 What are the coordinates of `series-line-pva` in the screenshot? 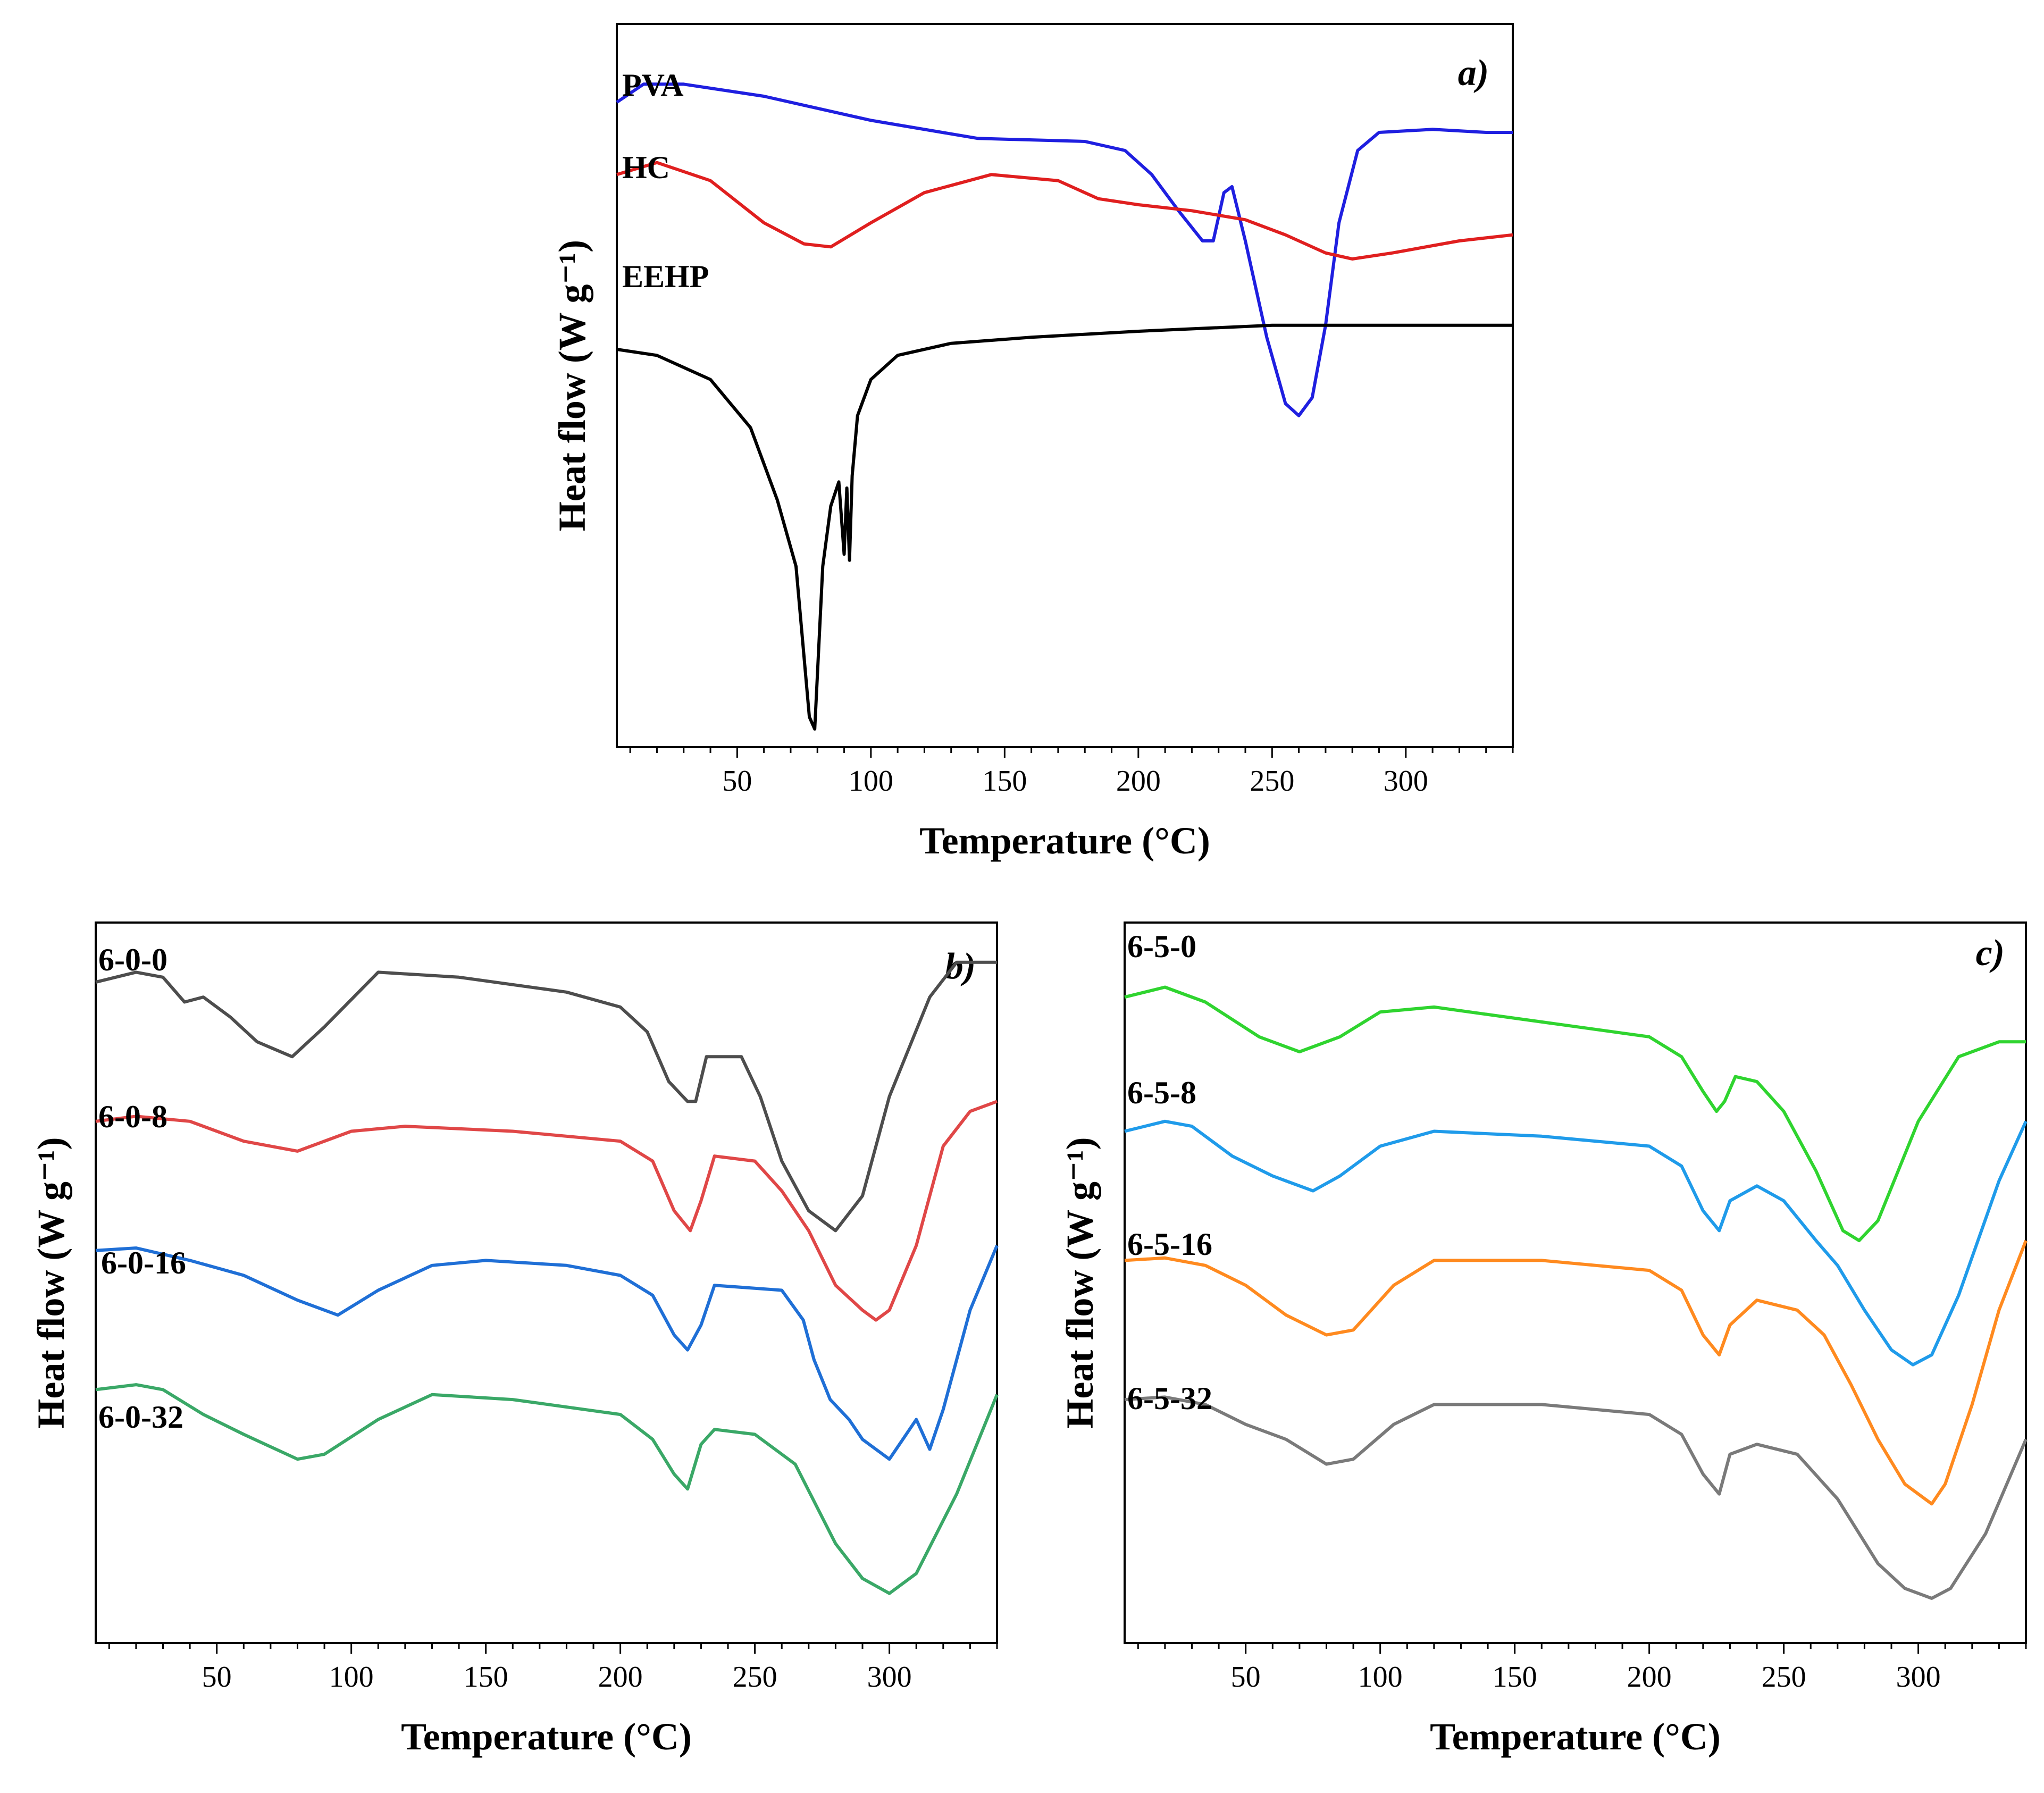 It's located at (1064, 250).